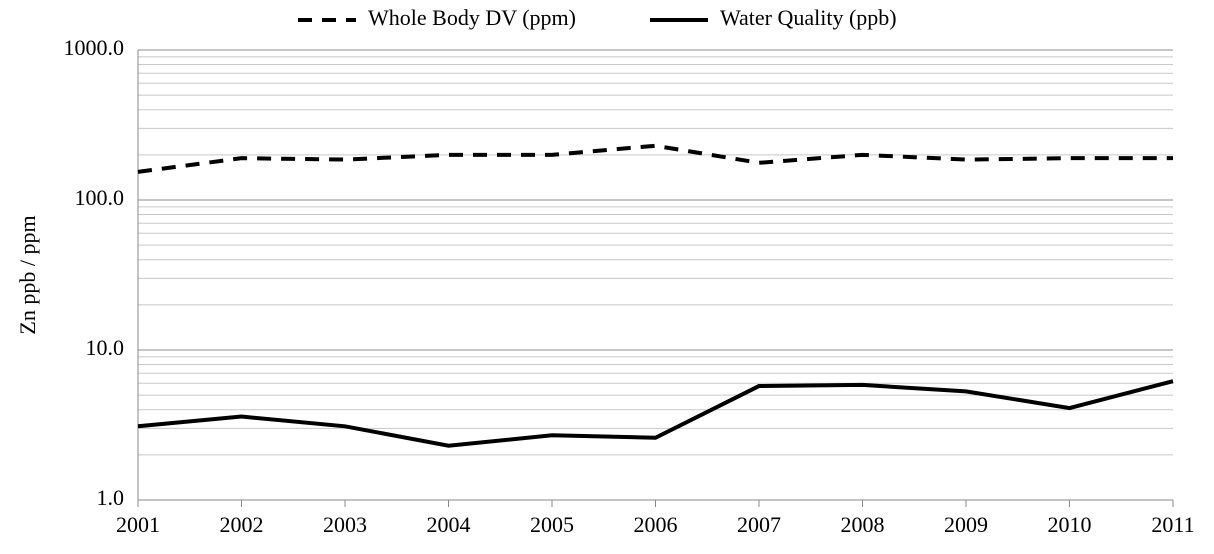 The height and width of the screenshot is (554, 1214). What do you see at coordinates (100, 197) in the screenshot?
I see `y-tick-label: 100.0` at bounding box center [100, 197].